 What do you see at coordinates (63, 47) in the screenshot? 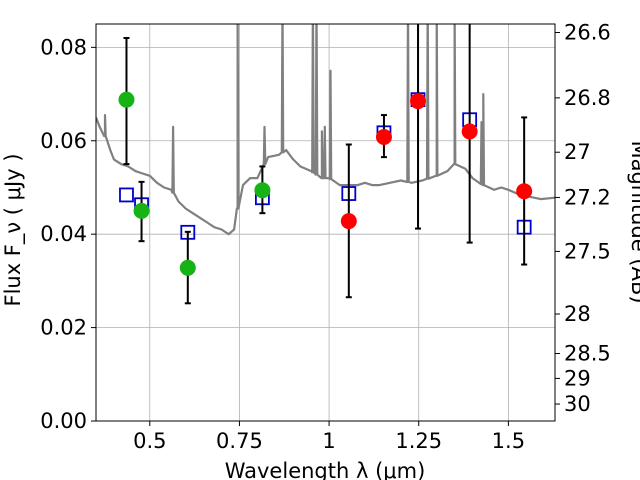
I see `y-tick-label: 0.08` at bounding box center [63, 47].